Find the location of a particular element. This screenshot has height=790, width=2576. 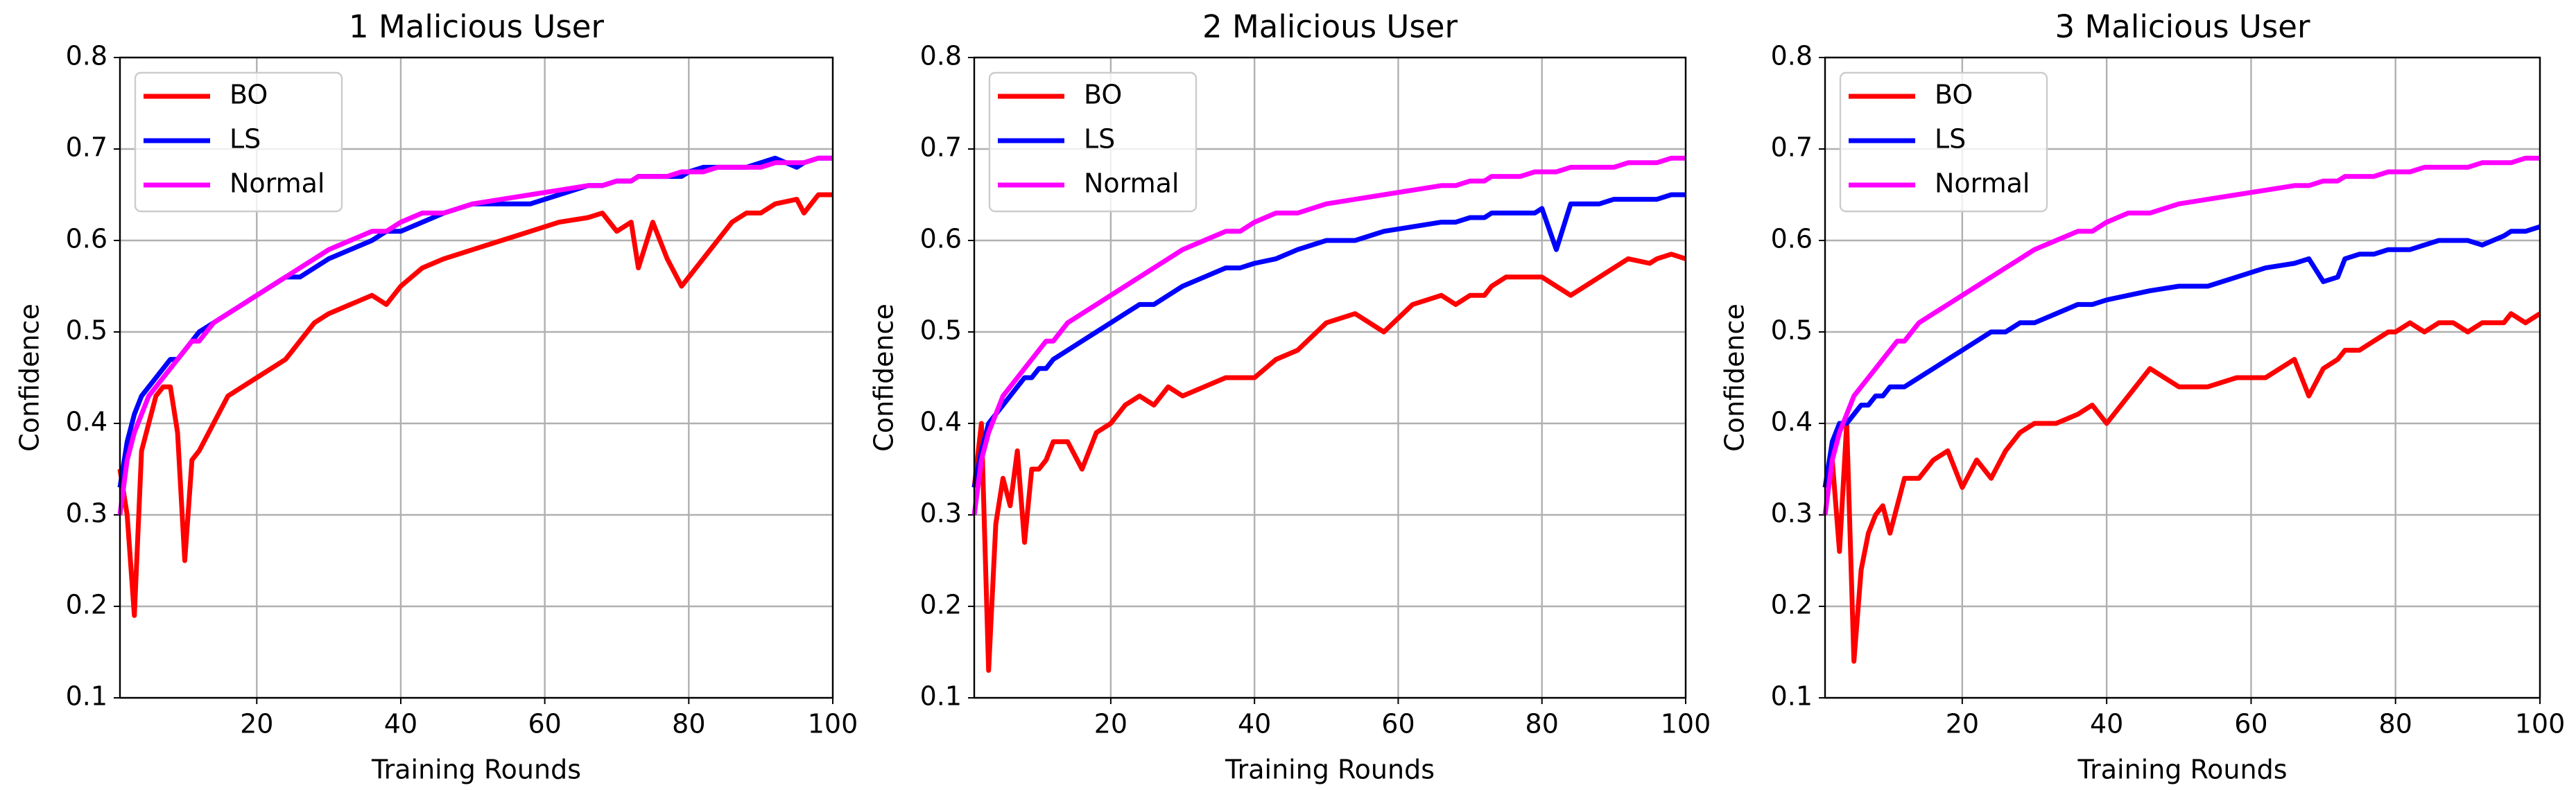

chart-title: 3 Malicious User is located at coordinates (2182, 26).